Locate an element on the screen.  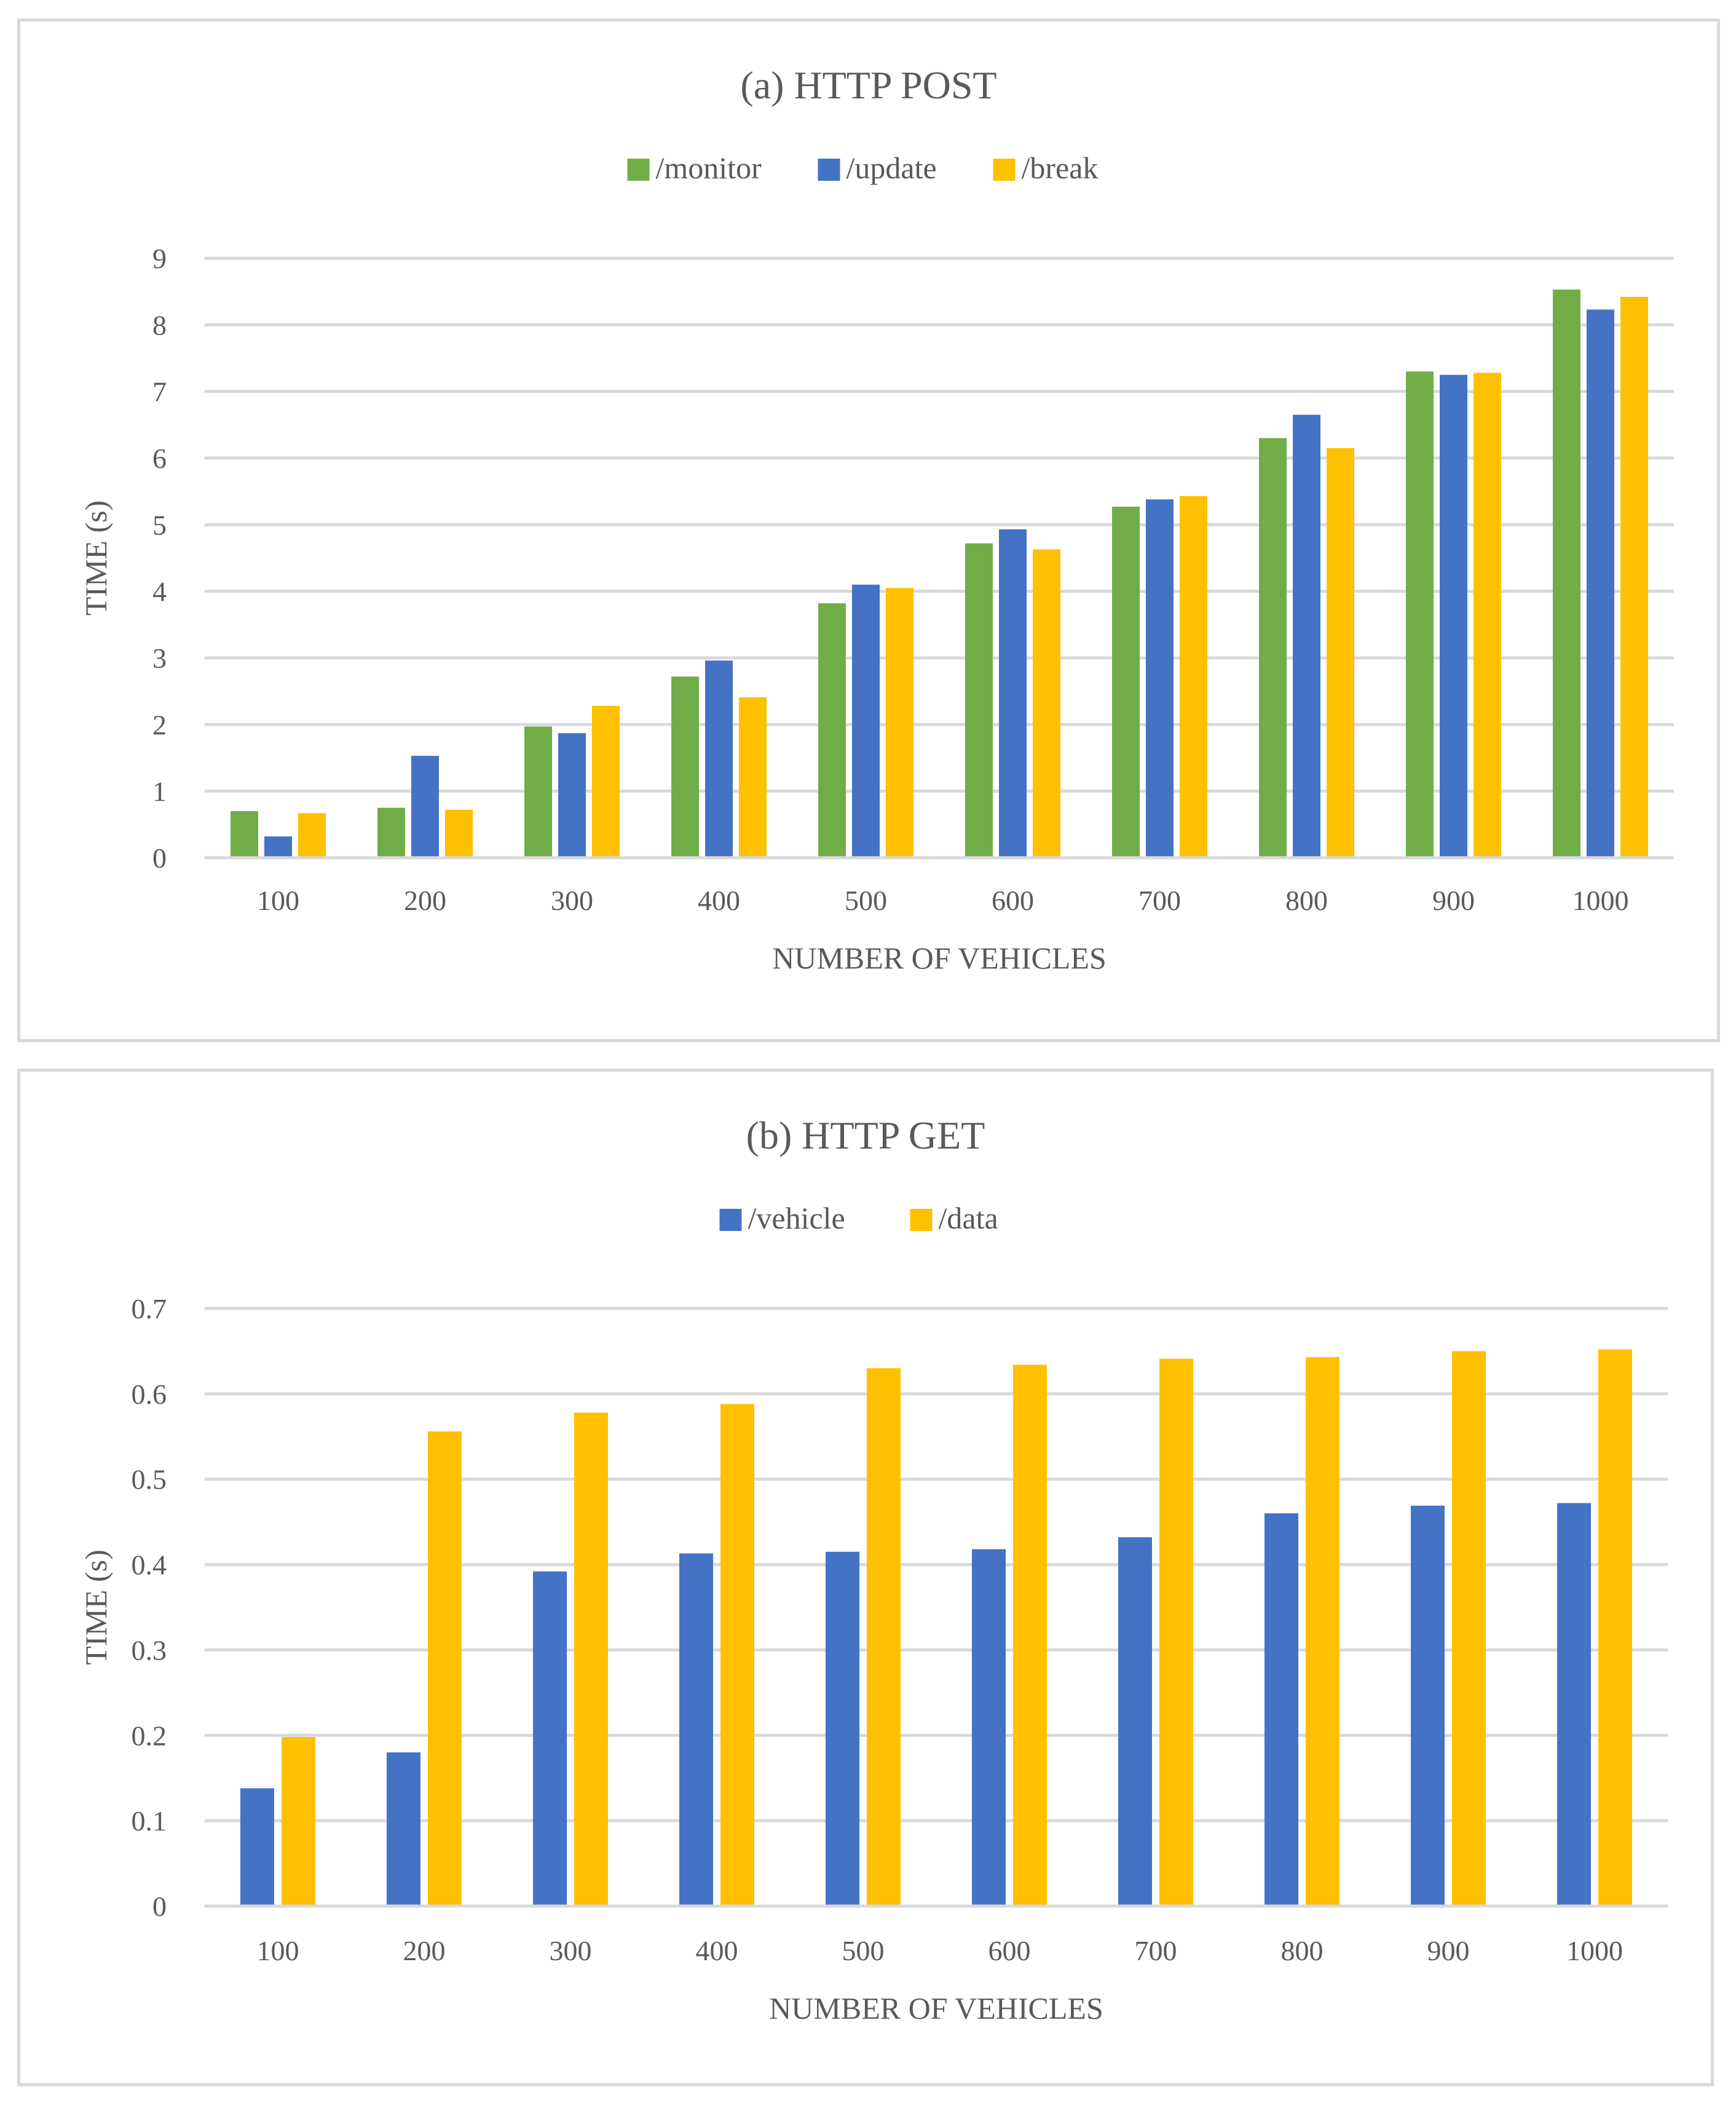
legend-item-update: /update is located at coordinates (877, 168).